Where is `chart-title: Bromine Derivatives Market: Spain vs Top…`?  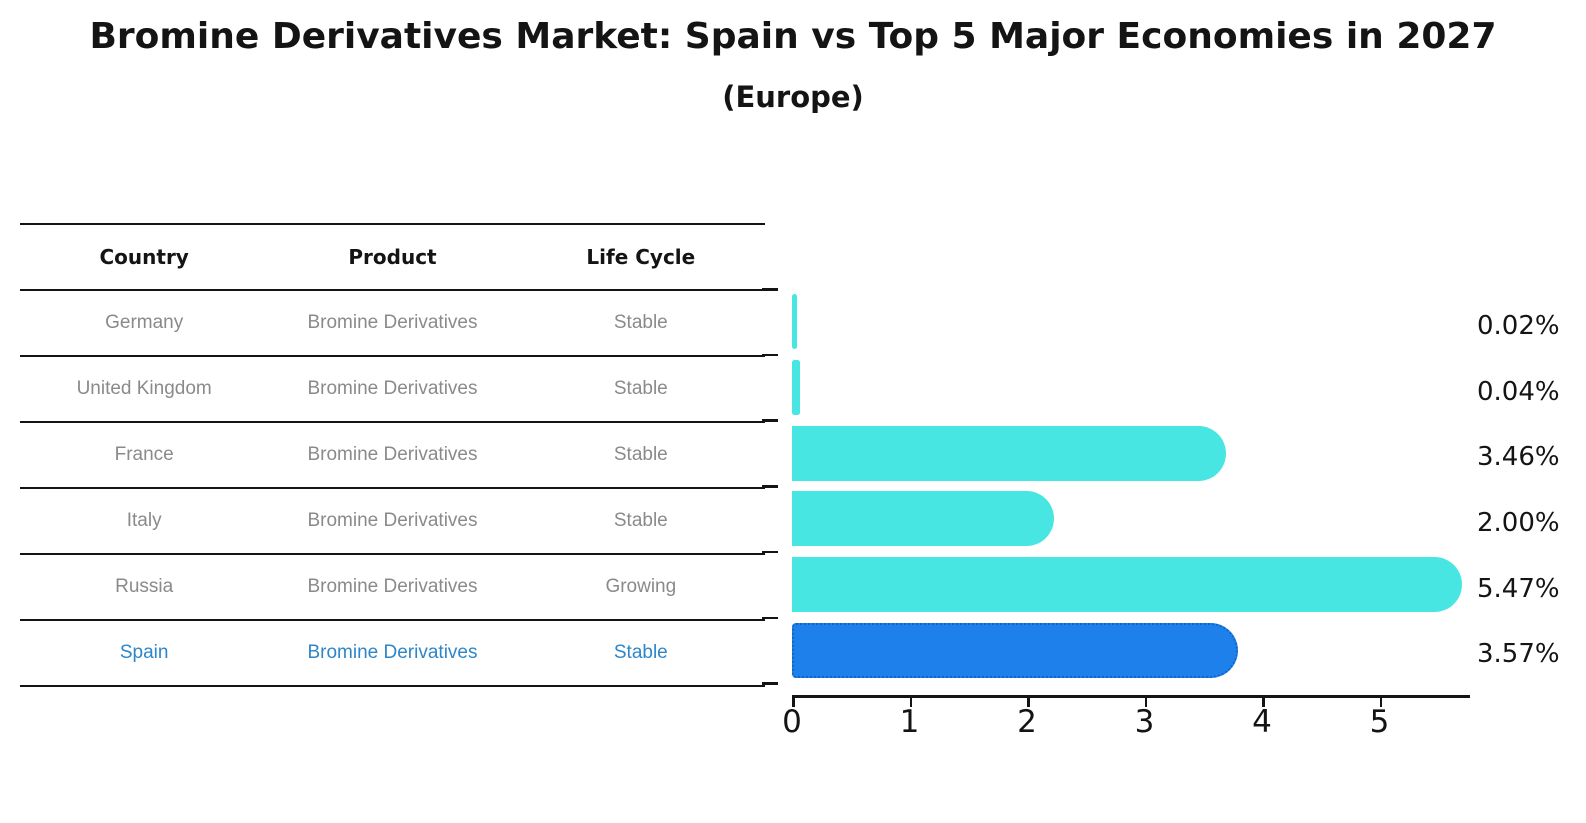
chart-title: Bromine Derivatives Market: Spain vs Top… is located at coordinates (793, 36).